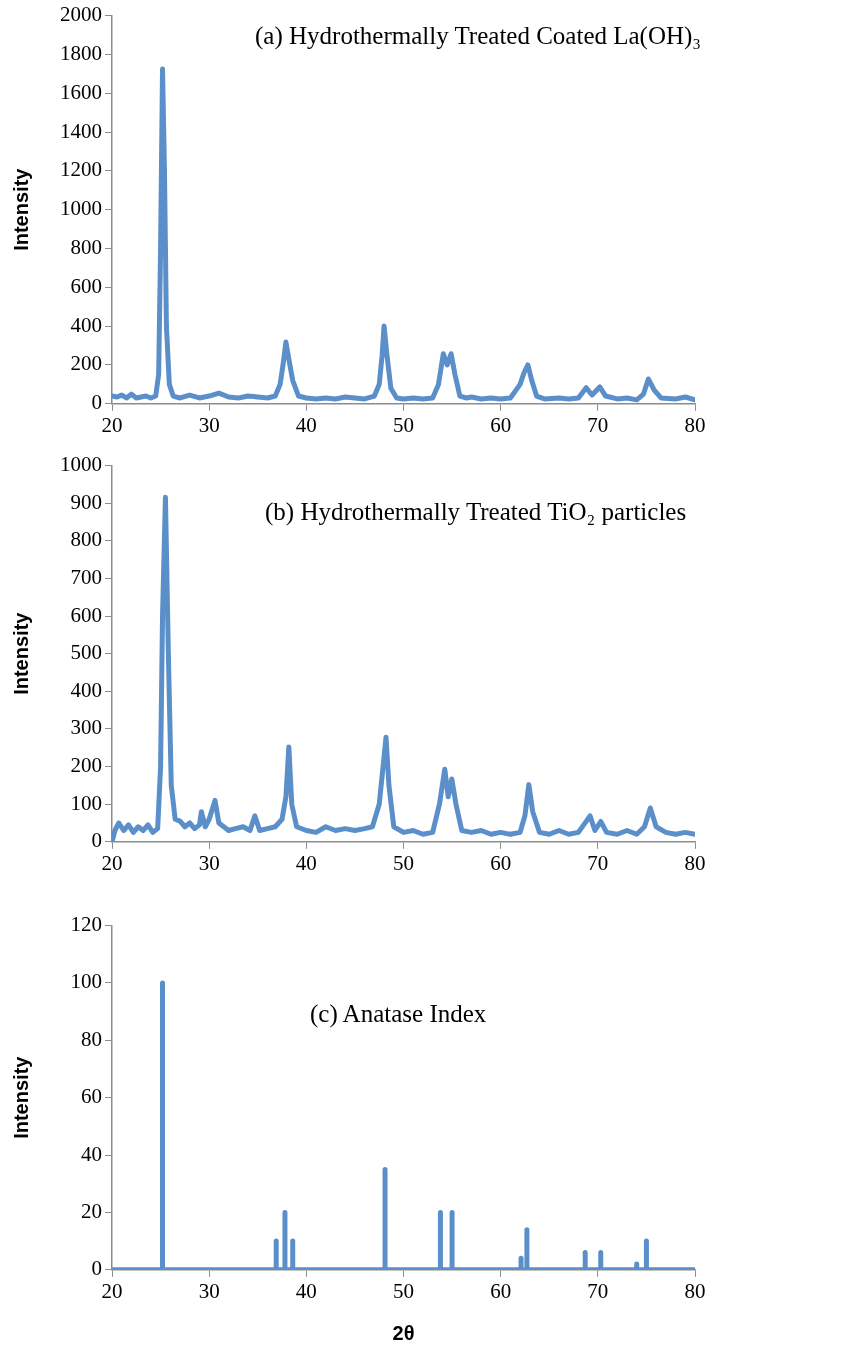 Image resolution: width=845 pixels, height=1350 pixels. Describe the element at coordinates (91, 1096) in the screenshot. I see `y-tick-label: 60` at that location.